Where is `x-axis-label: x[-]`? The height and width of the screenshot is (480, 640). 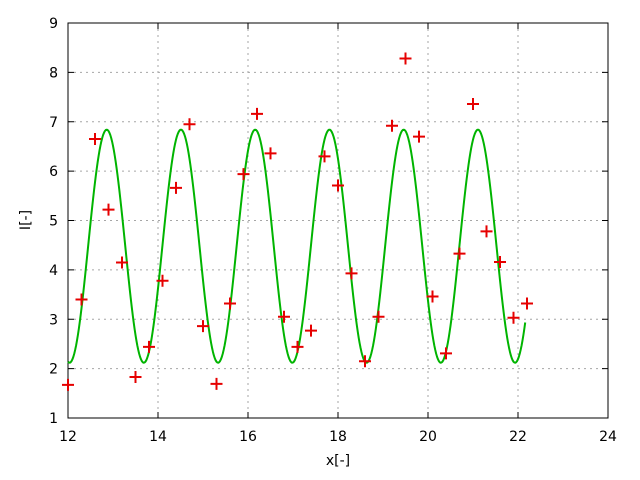
x-axis-label: x[-] is located at coordinates (338, 461).